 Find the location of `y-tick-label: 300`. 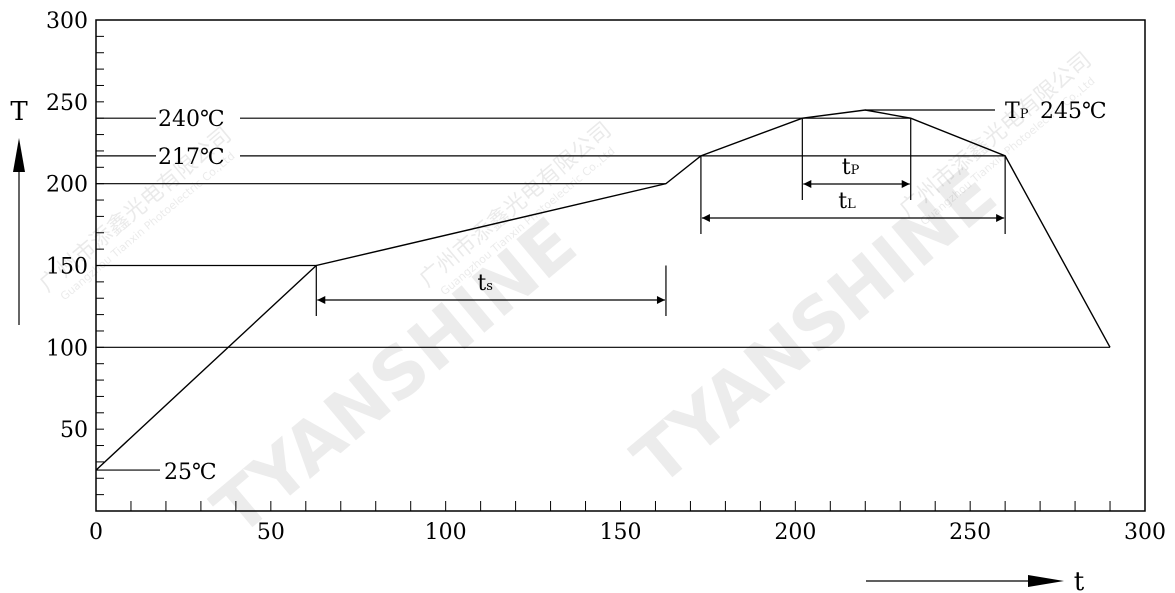

y-tick-label: 300 is located at coordinates (67, 21).